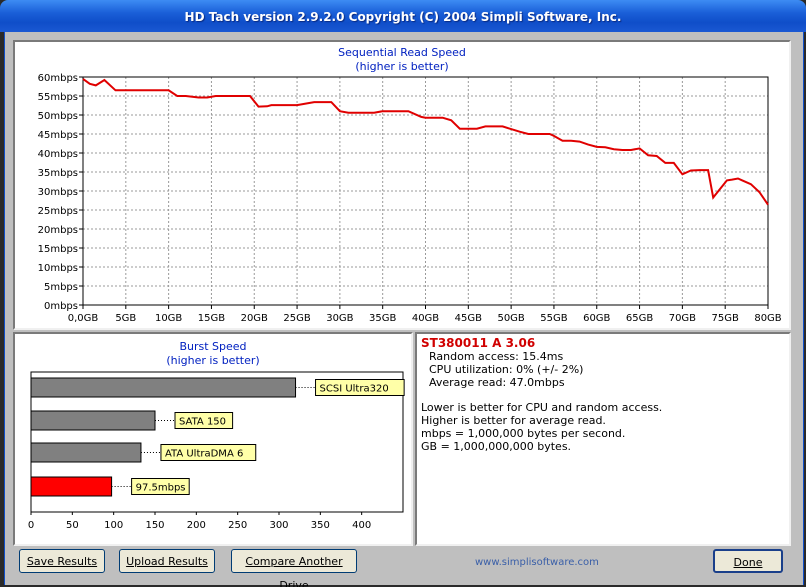  Describe the element at coordinates (254, 318) in the screenshot. I see `x-tick-label: 20GB` at that location.